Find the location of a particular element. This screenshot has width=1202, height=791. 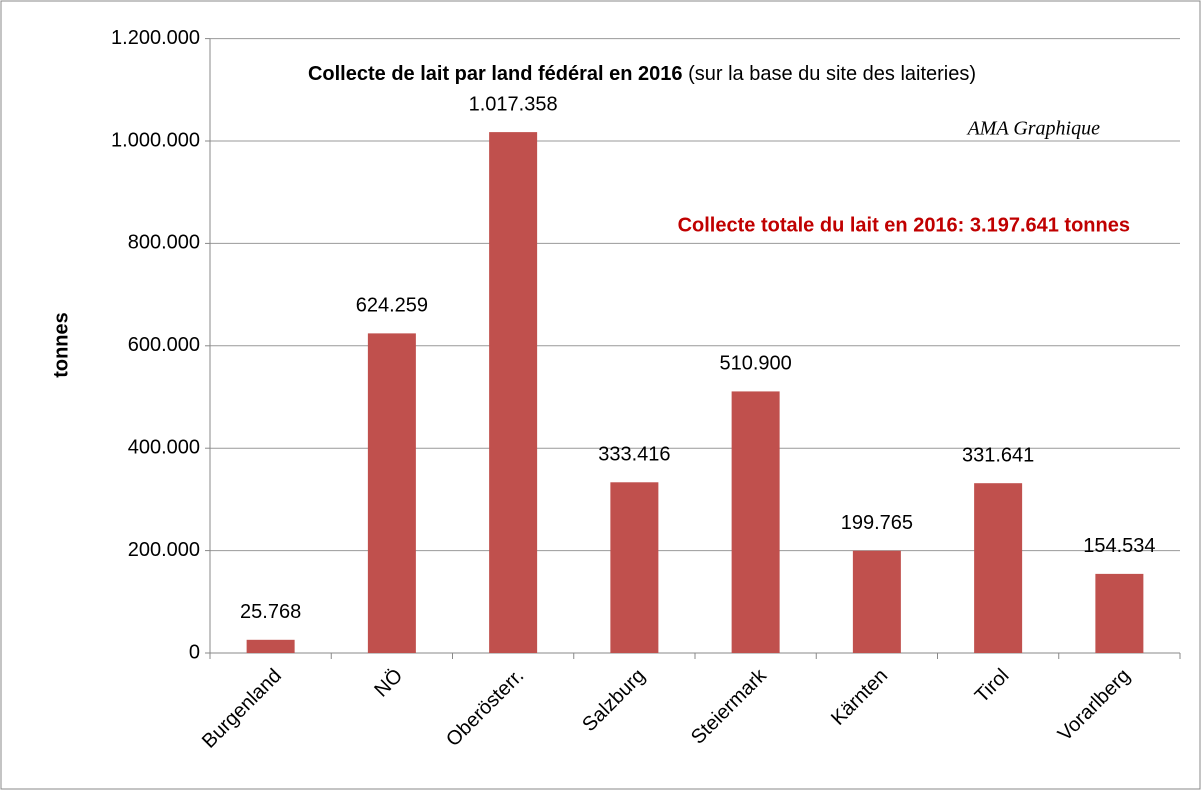

y-tick-label: 1.200.000 is located at coordinates (155, 38).